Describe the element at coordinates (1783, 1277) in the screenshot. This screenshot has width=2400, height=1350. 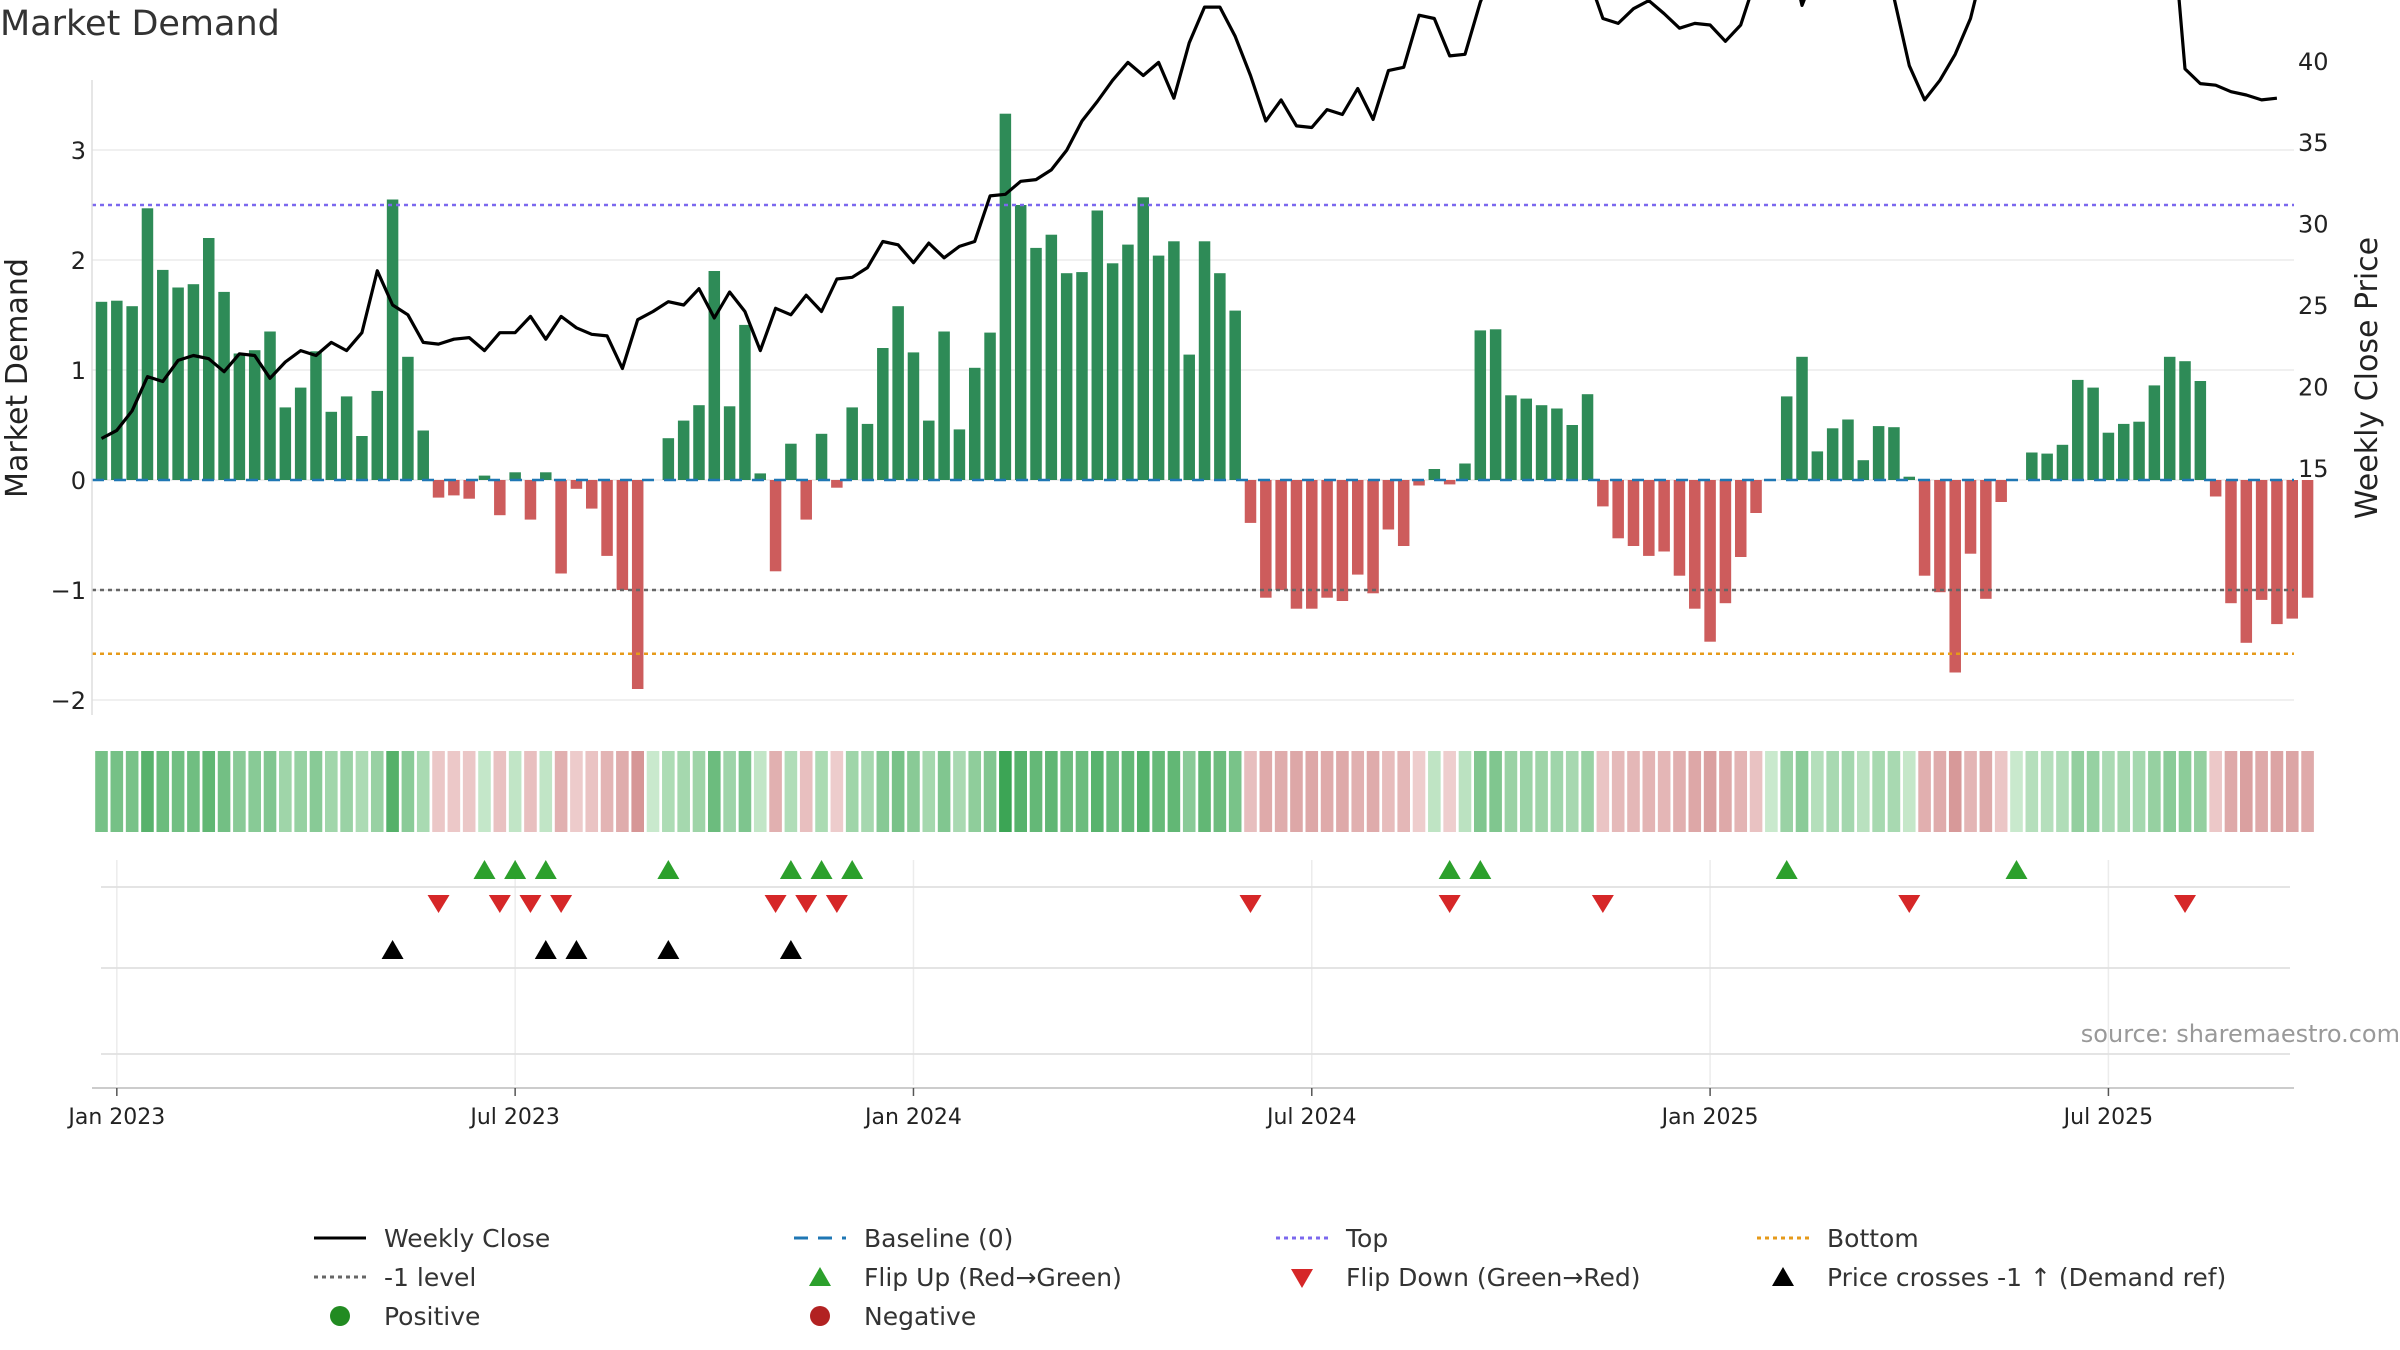
I see `triangle-up-icon` at that location.